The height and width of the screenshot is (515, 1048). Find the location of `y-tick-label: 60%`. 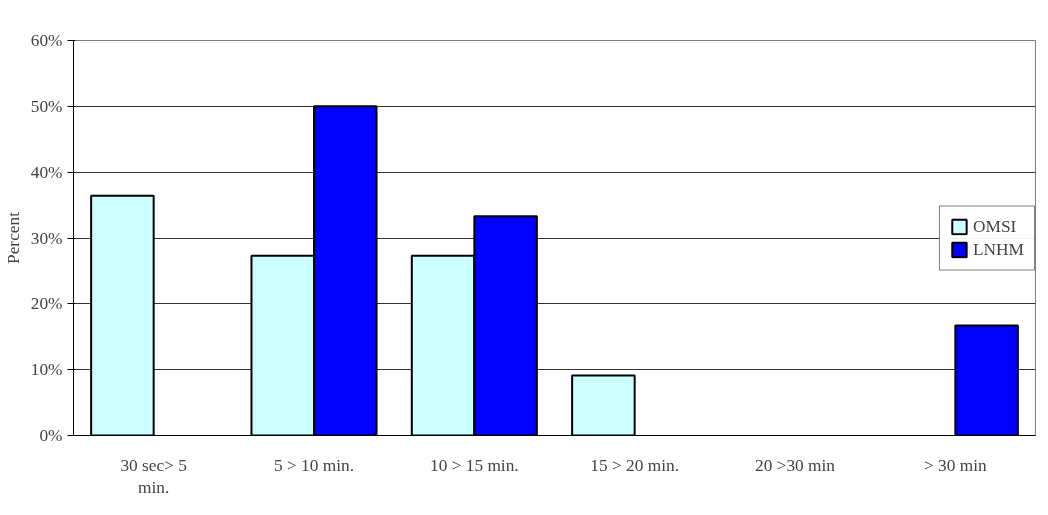

y-tick-label: 60% is located at coordinates (46, 40).